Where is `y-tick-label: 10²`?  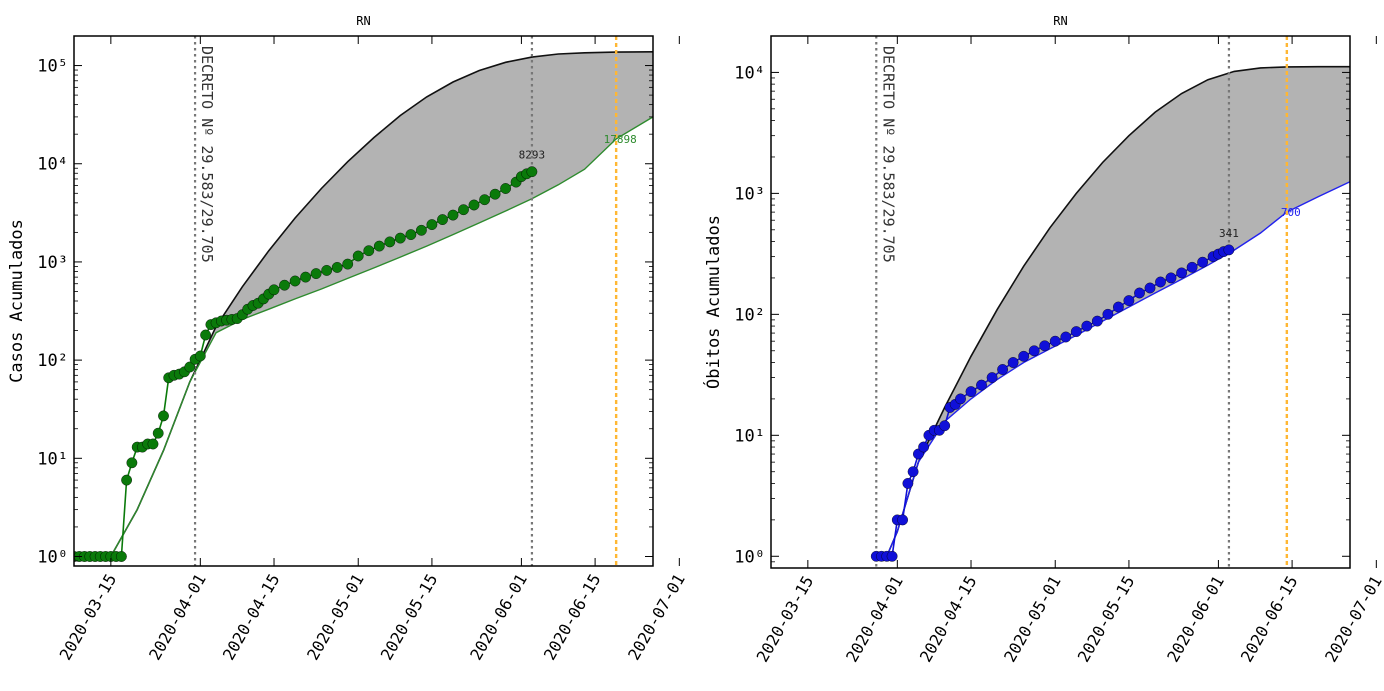
y-tick-label: 10² is located at coordinates (52, 361).